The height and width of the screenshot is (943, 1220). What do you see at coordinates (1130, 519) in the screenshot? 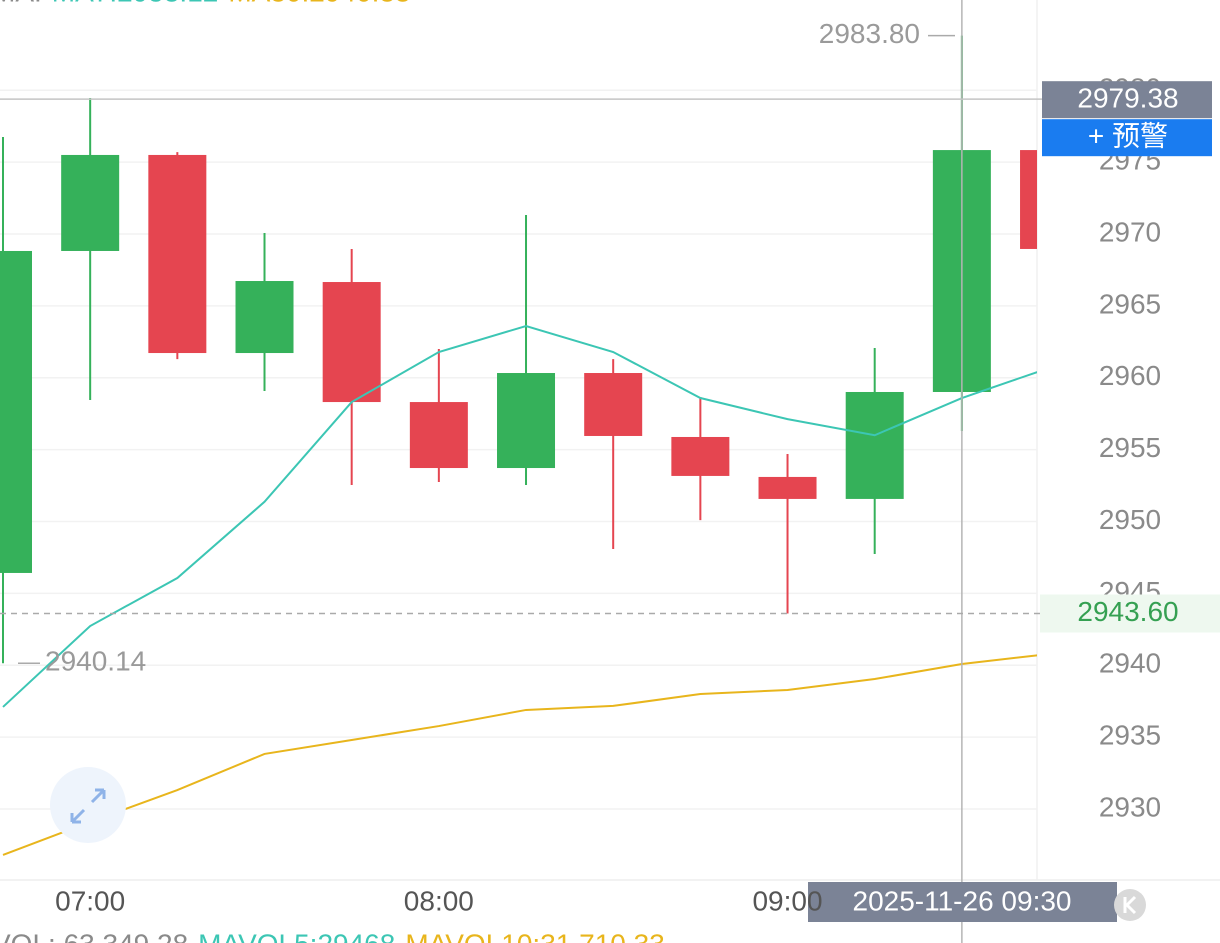
I see `y-tick-label: 2950` at bounding box center [1130, 519].